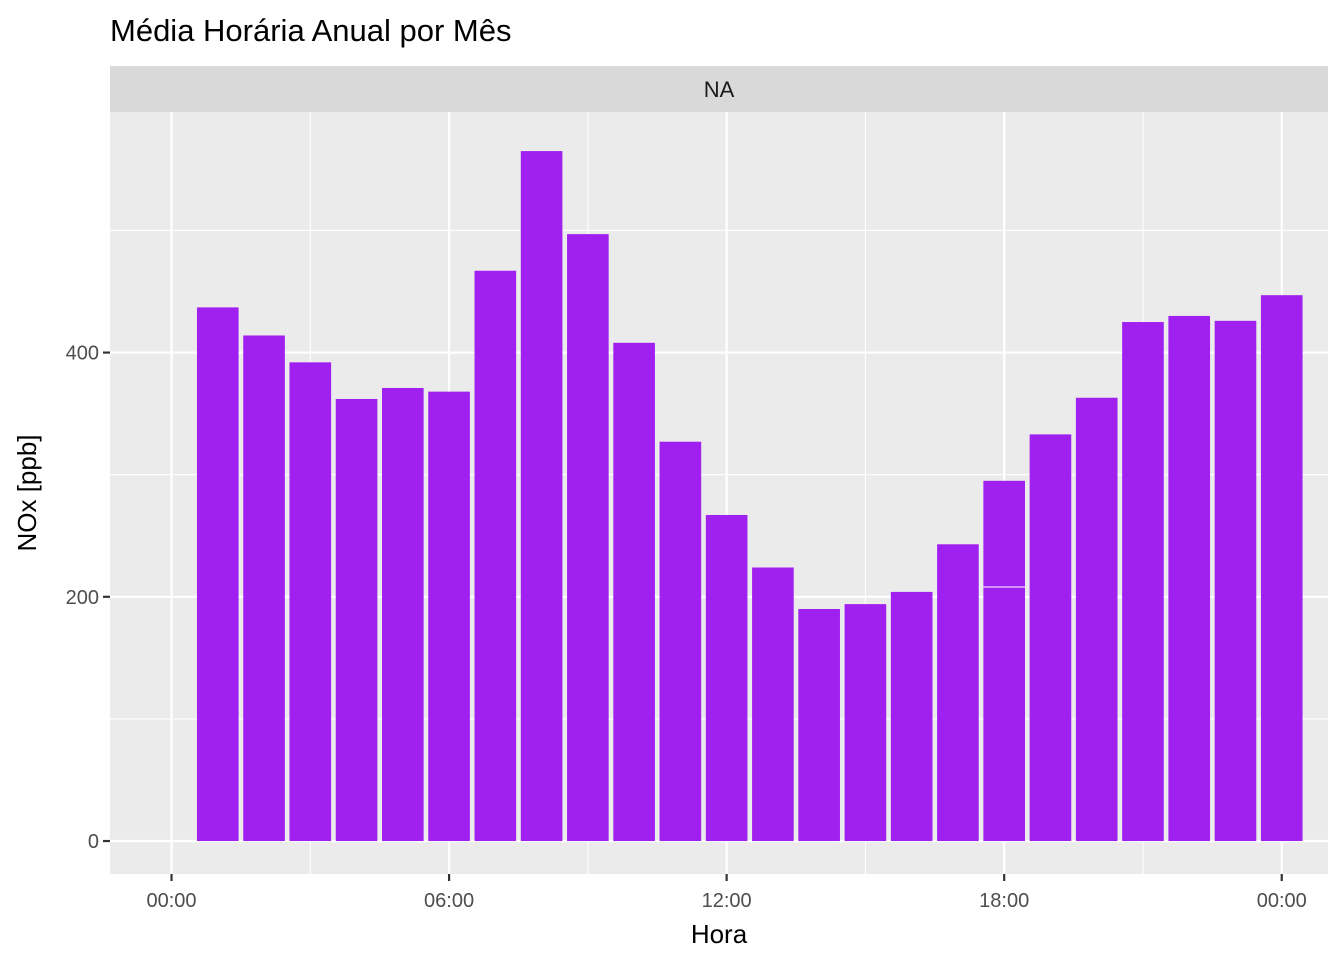  I want to click on y-tick-label: 200, so click(82, 598).